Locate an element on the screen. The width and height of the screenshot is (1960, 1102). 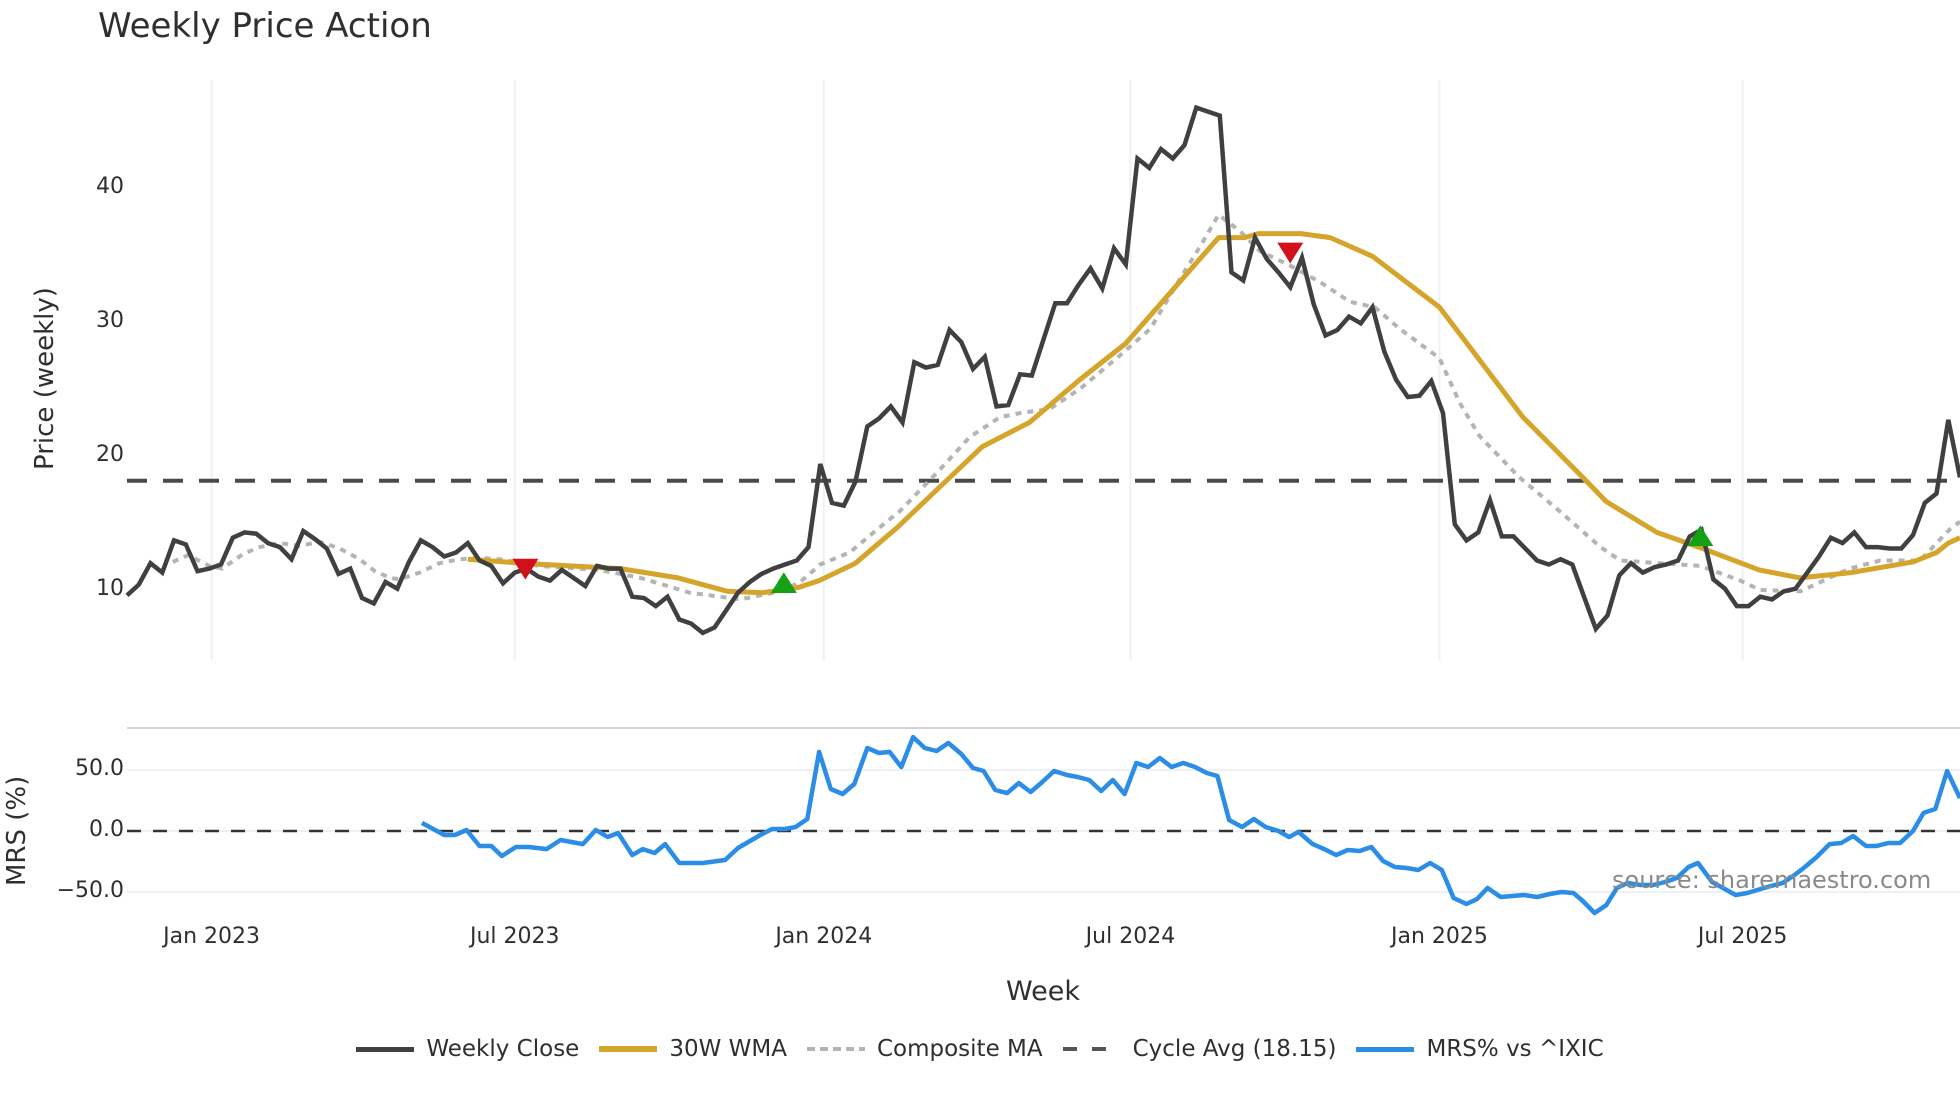
legend-label: Weekly Close is located at coordinates (503, 1049).